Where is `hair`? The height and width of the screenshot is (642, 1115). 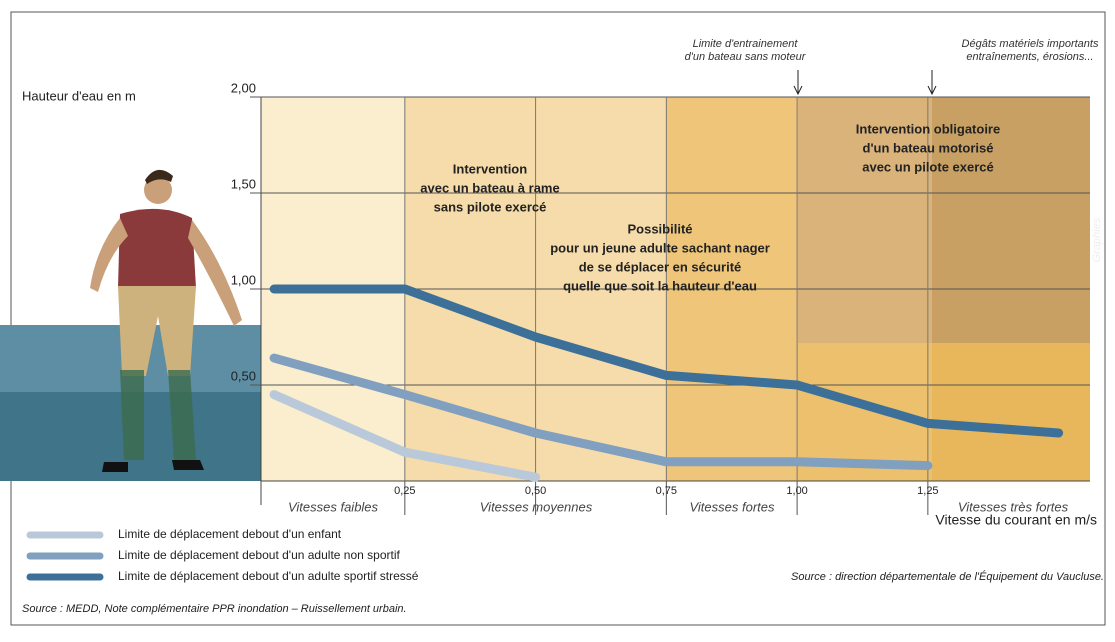 hair is located at coordinates (159, 176).